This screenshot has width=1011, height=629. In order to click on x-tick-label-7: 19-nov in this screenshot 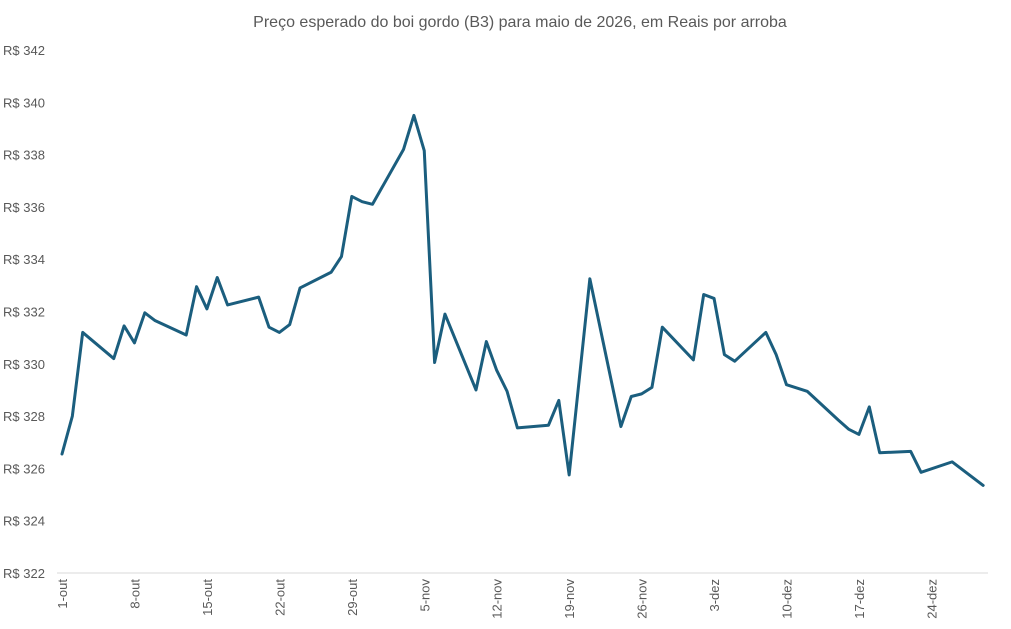, I will do `click(569, 599)`.